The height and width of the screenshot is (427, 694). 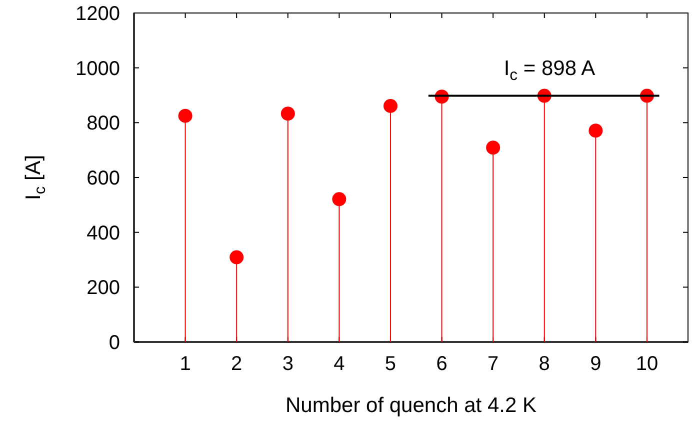 What do you see at coordinates (493, 364) in the screenshot?
I see `x-tick-label: 7` at bounding box center [493, 364].